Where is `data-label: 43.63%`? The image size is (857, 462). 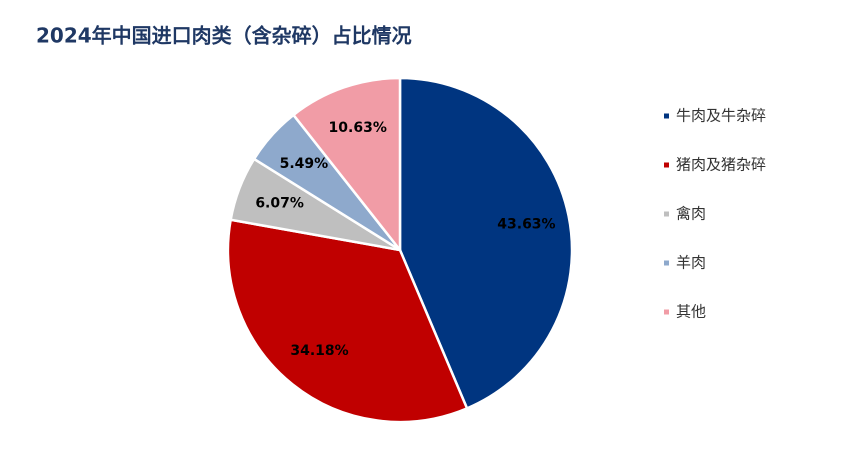 data-label: 43.63% is located at coordinates (526, 224).